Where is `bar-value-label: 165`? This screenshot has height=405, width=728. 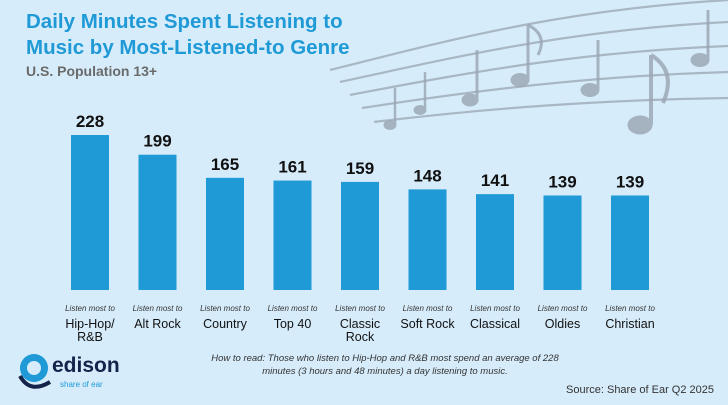
bar-value-label: 165 is located at coordinates (225, 164).